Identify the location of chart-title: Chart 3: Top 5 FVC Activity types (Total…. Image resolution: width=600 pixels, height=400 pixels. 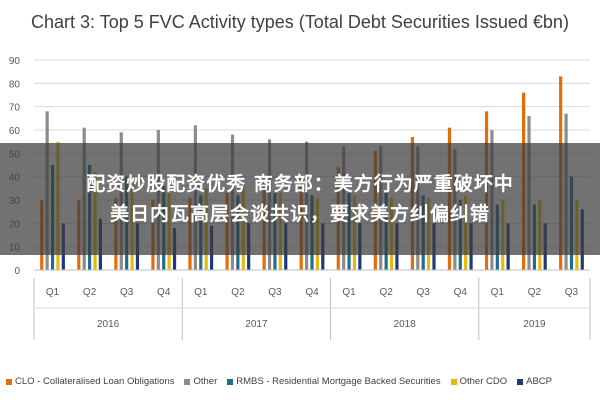
(300, 22).